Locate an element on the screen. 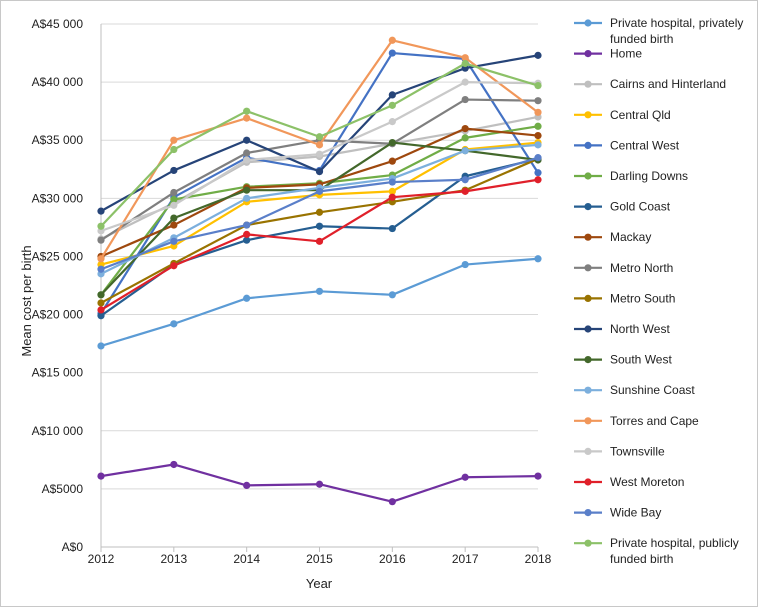  legend-label: Wide Bay is located at coordinates (635, 513).